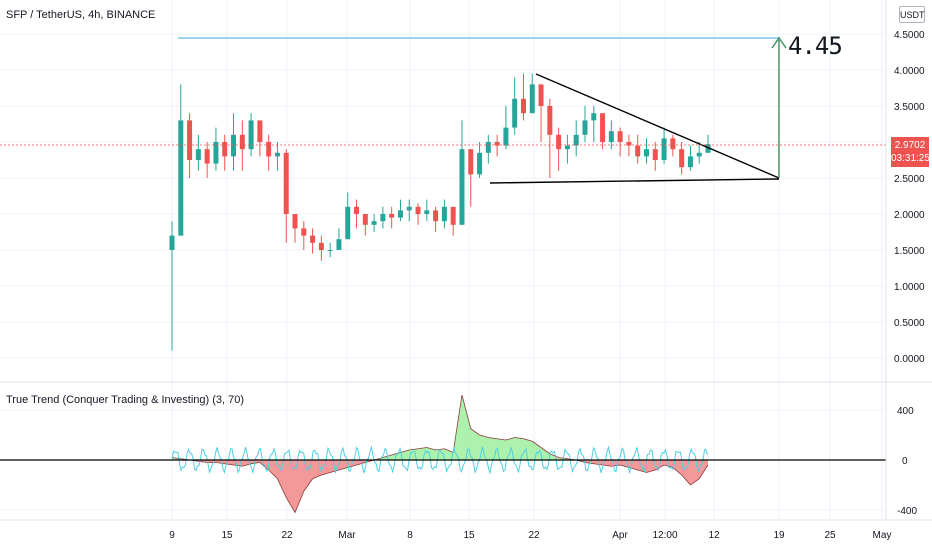 This screenshot has height=550, width=932. Describe the element at coordinates (664, 535) in the screenshot. I see `time-tick-label: 12:00` at that location.